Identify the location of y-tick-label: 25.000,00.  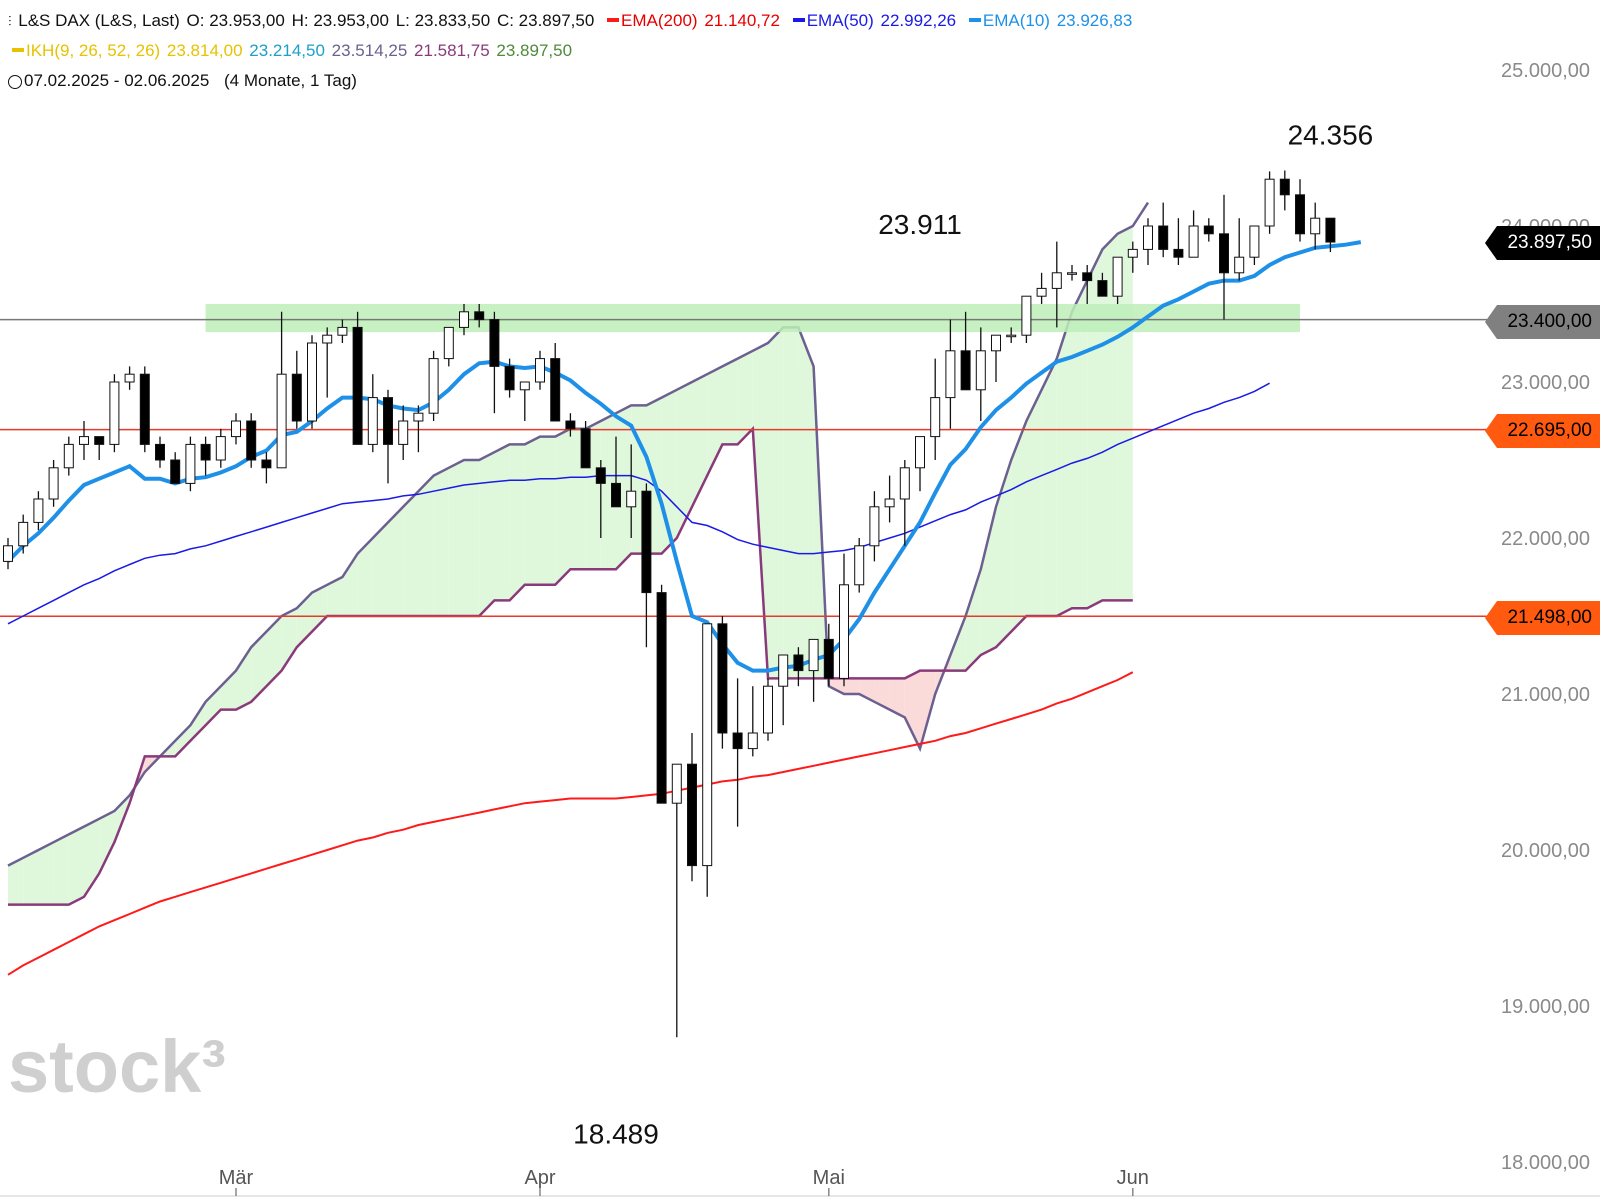
(1545, 71).